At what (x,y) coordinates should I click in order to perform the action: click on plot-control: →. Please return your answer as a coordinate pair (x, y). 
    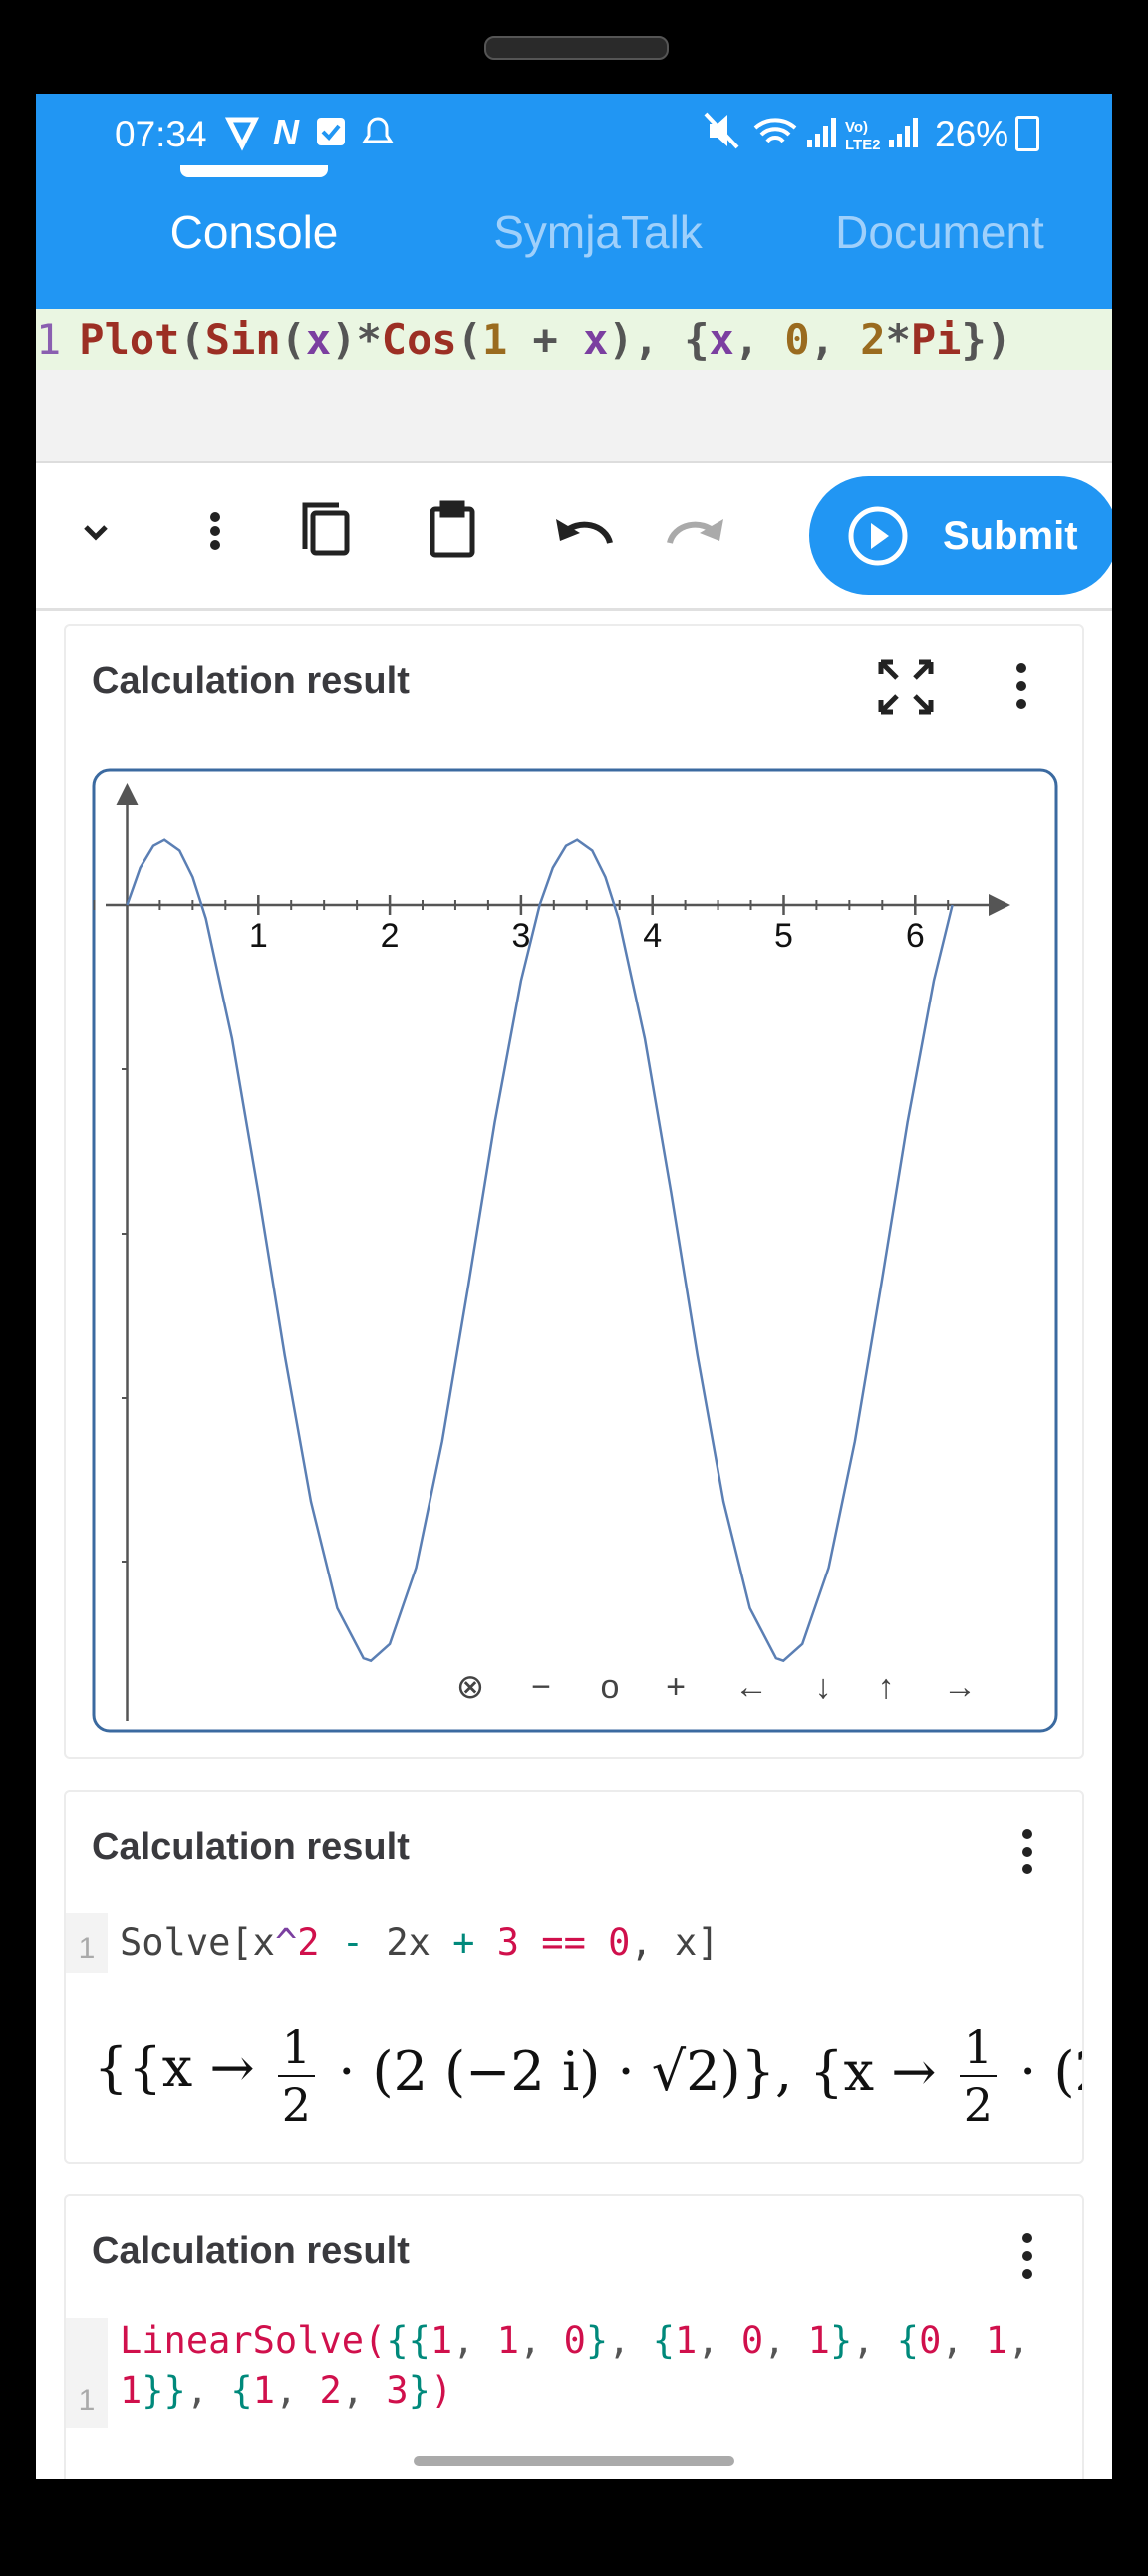
    Looking at the image, I should click on (960, 1687).